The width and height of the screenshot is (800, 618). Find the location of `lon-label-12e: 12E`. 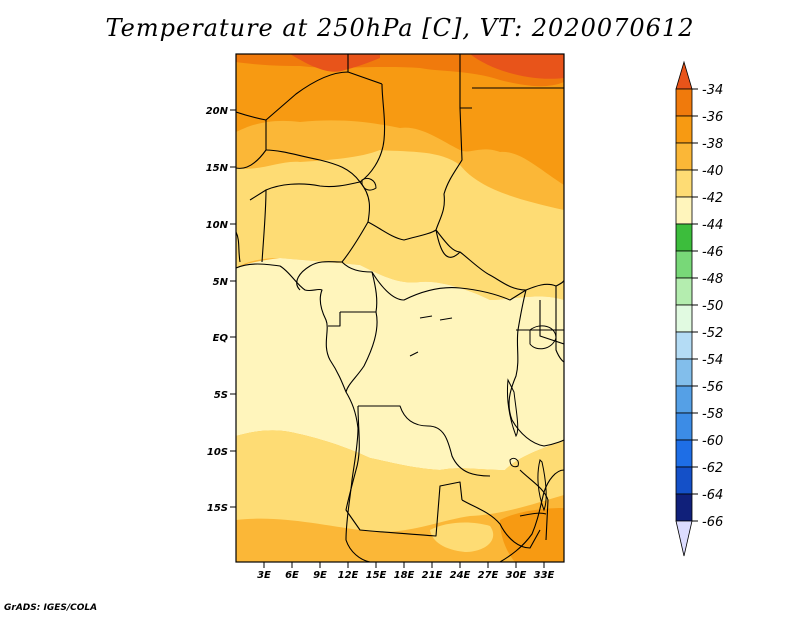

lon-label-12e: 12E is located at coordinates (348, 575).